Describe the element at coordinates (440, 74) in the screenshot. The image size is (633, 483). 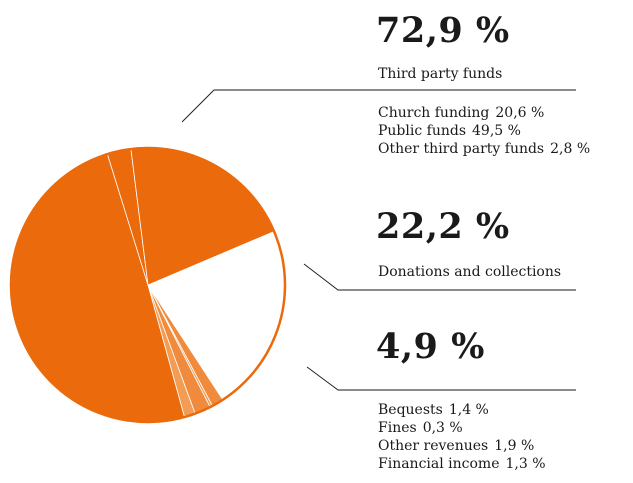
I see `group-third-party-label: Third party funds` at that location.